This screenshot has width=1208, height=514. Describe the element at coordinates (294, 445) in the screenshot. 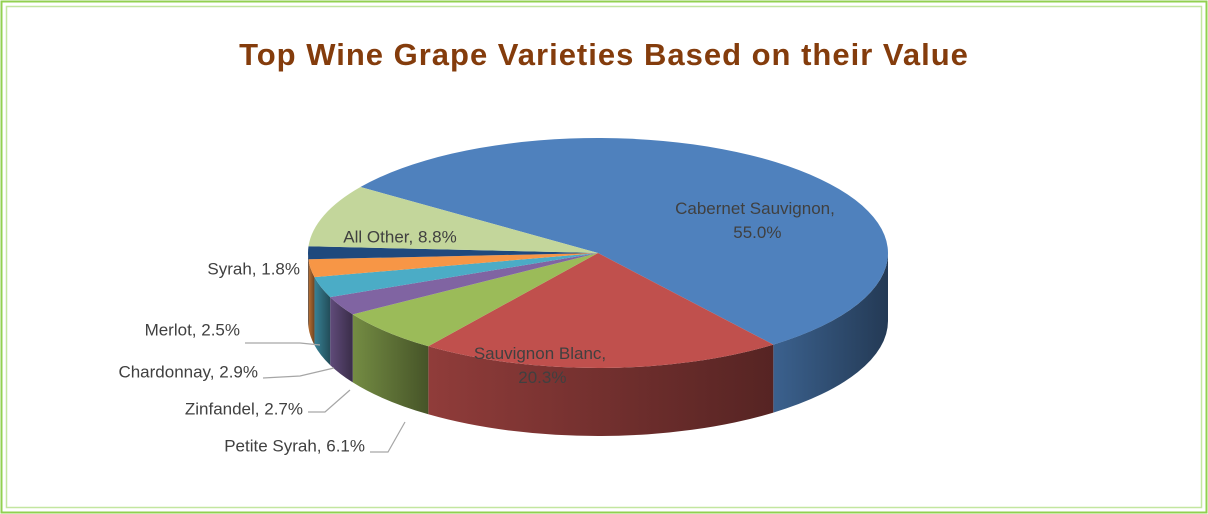

I see `data-label: Petite Syrah, 6.1%` at that location.